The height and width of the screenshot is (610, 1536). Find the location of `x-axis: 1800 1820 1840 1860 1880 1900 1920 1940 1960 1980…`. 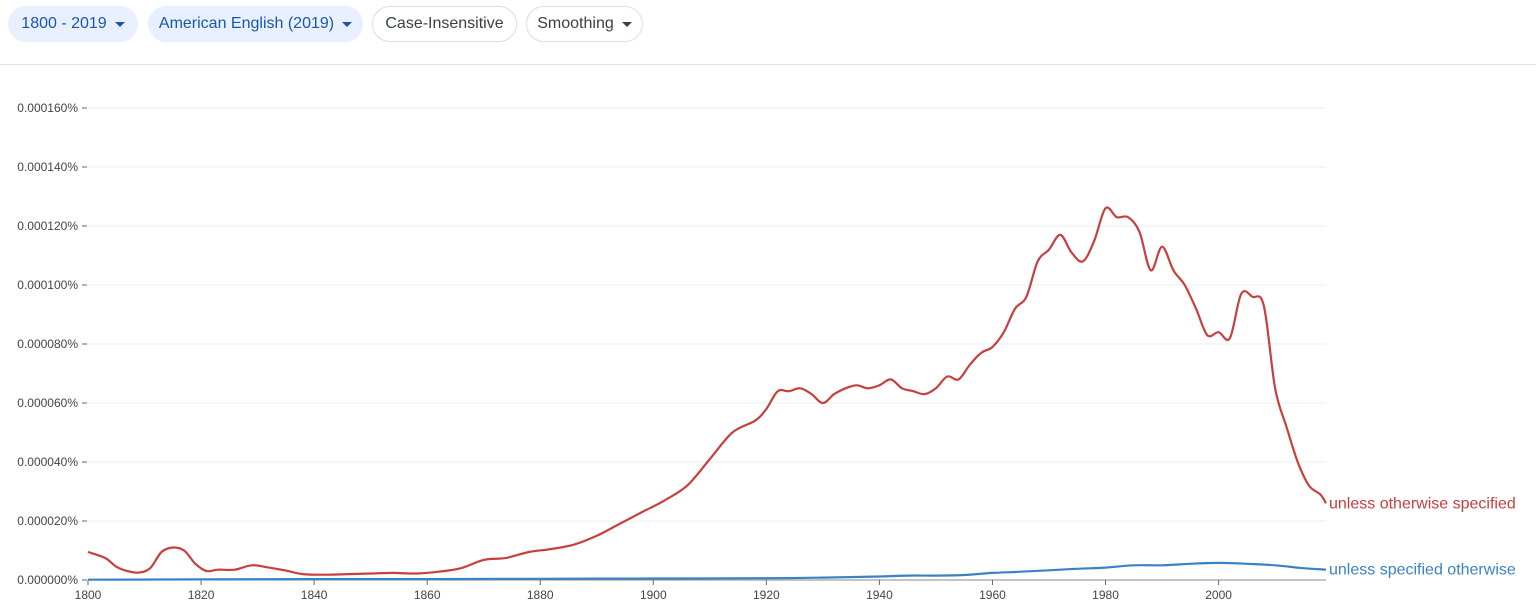

x-axis: 1800 1820 1840 1860 1880 1900 1920 1940 1960 1980… is located at coordinates (700, 590).